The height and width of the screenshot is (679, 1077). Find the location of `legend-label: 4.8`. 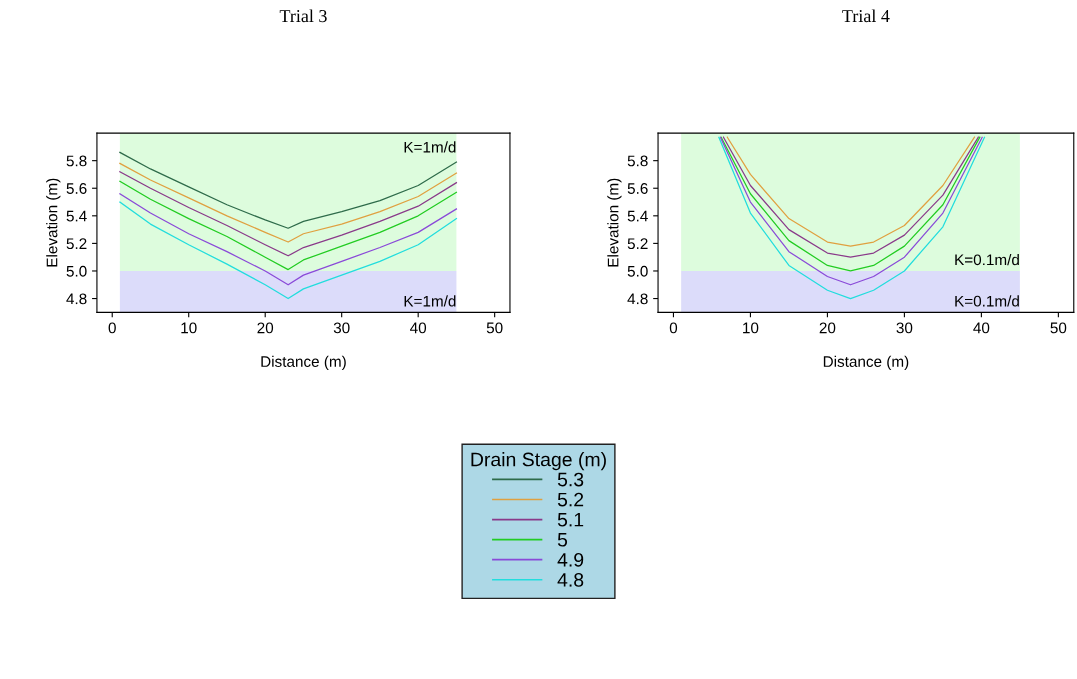

legend-label: 4.8 is located at coordinates (570, 580).